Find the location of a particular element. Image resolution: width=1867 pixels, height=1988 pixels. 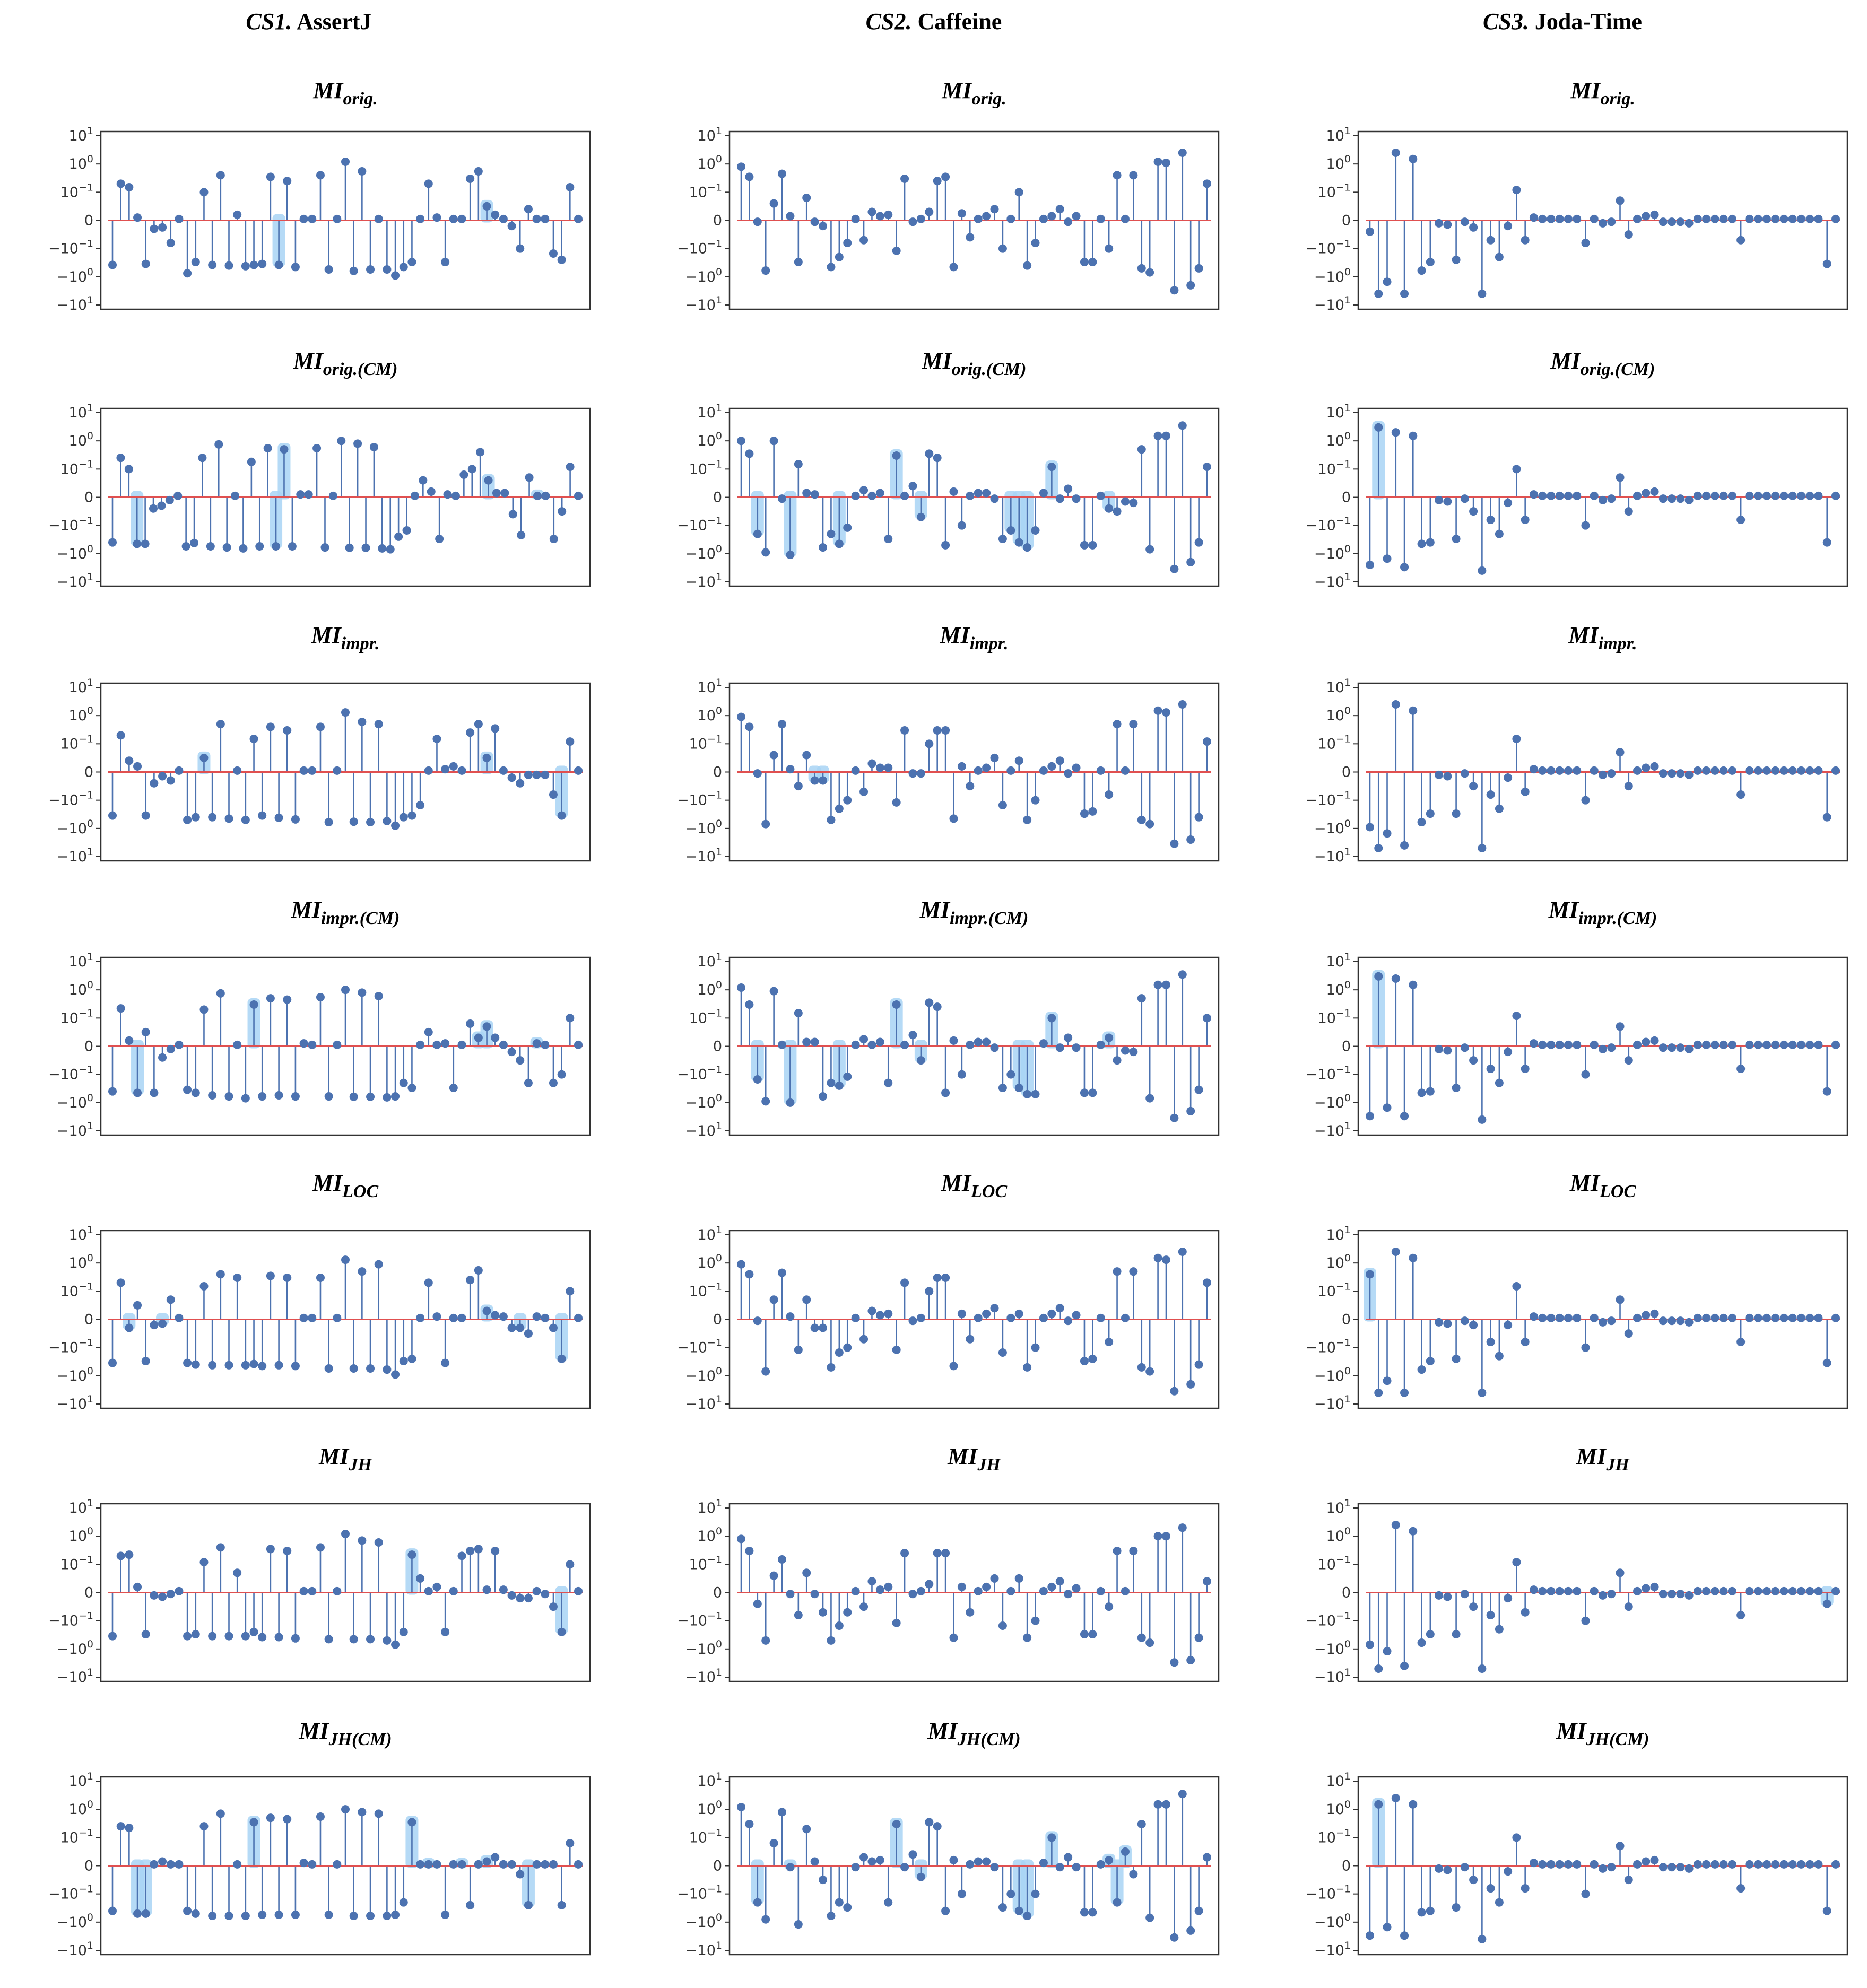

plot-frame is located at coordinates (346, 497).